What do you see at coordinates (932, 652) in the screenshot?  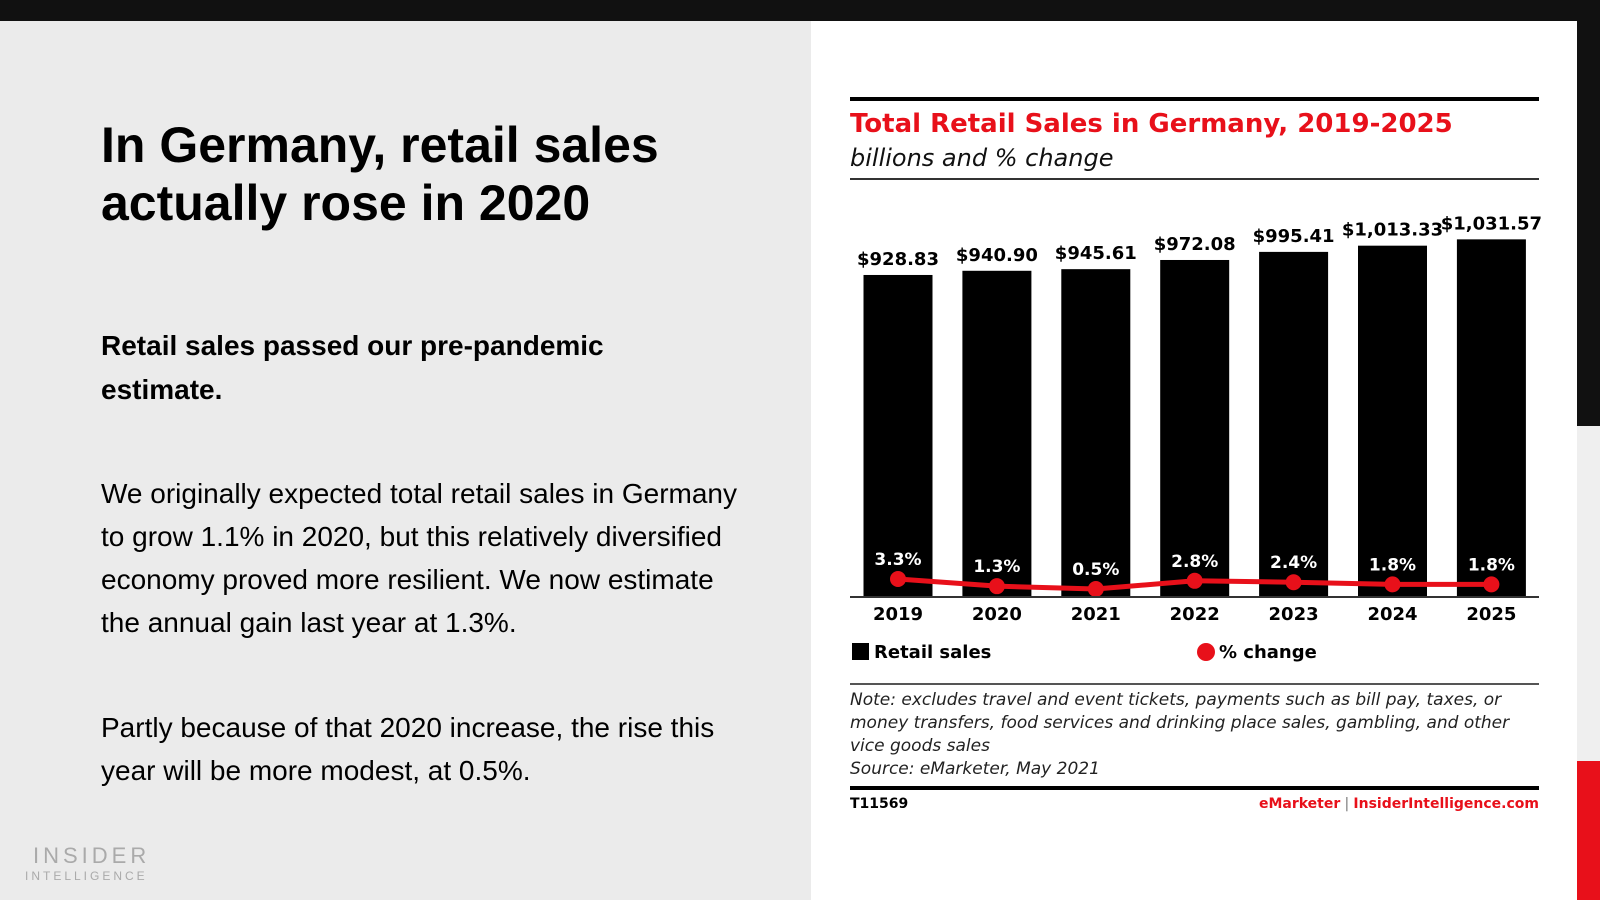 I see `legend-label: Retail sales` at bounding box center [932, 652].